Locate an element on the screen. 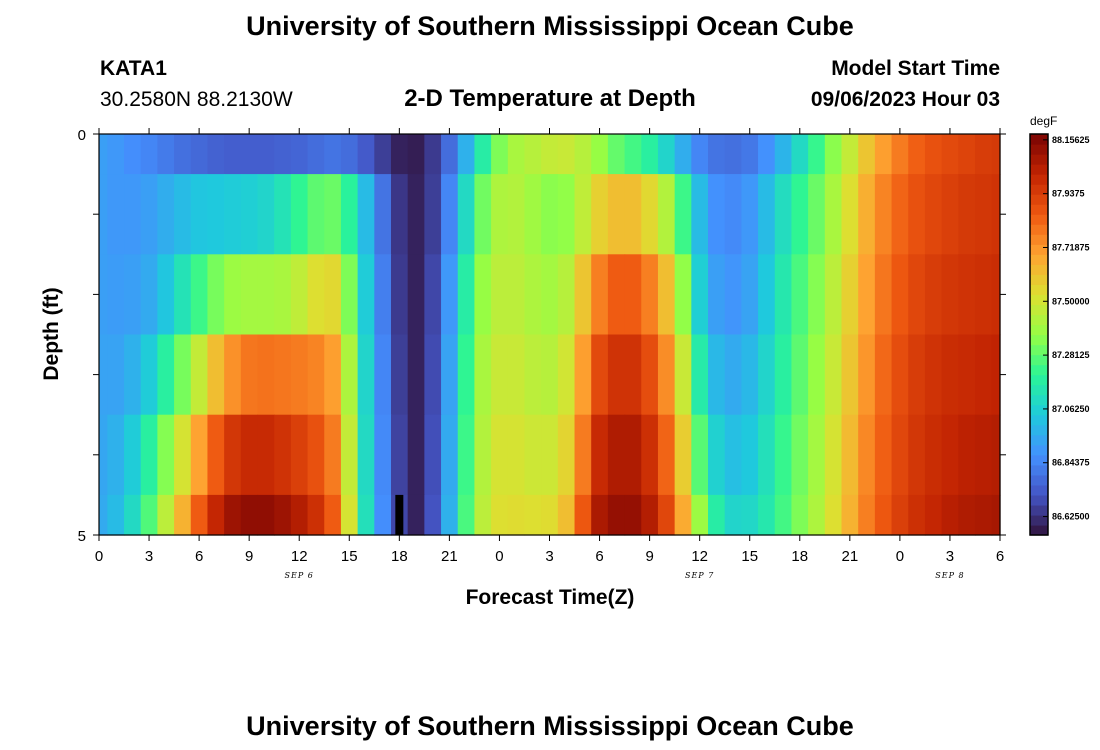 This screenshot has width=1100, height=750. colorbar-frame is located at coordinates (1039, 334).